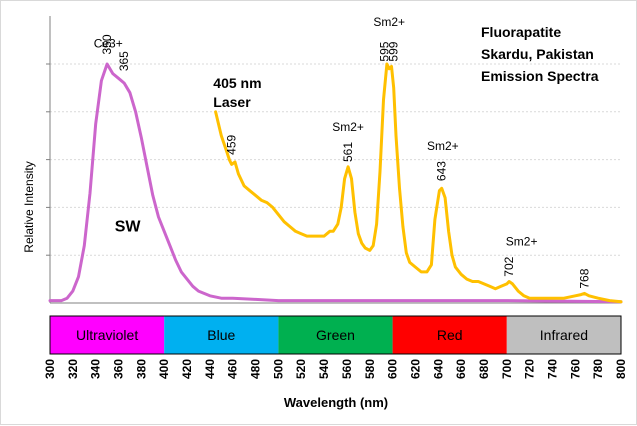 This screenshot has height=426, width=637. What do you see at coordinates (124, 61) in the screenshot?
I see `peak-label: 365` at bounding box center [124, 61].